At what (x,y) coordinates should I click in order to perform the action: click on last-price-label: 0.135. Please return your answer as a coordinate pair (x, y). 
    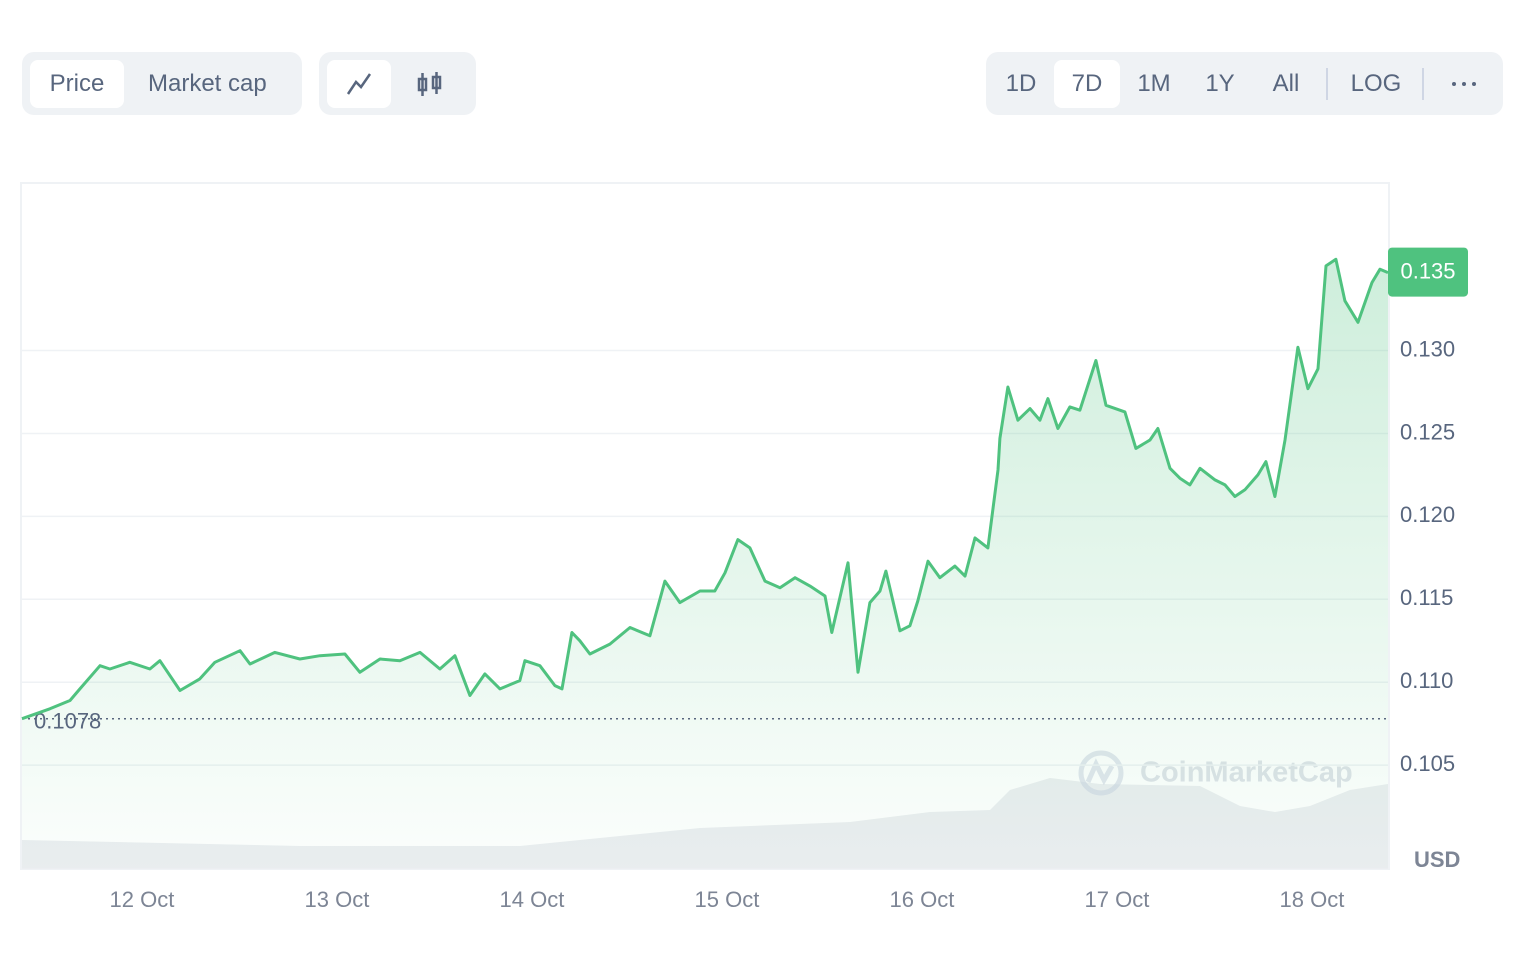
    Looking at the image, I should click on (1427, 270).